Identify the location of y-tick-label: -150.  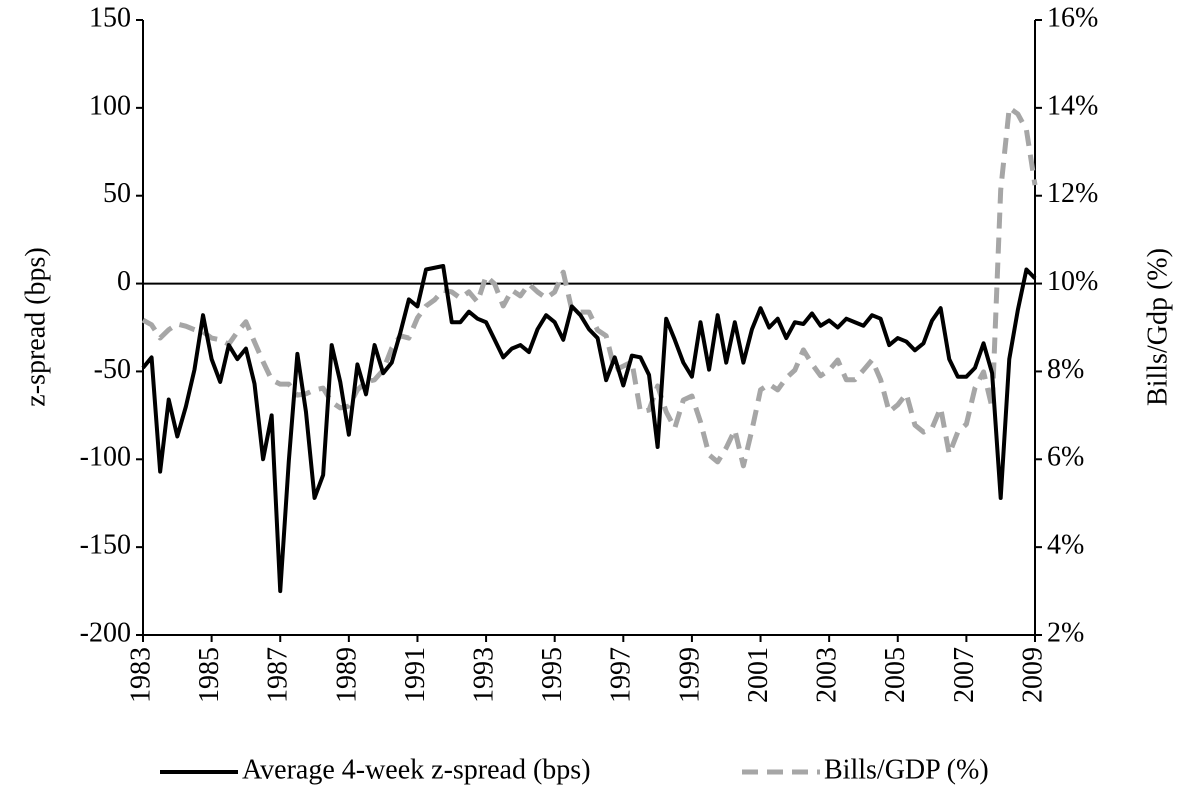
(105, 545).